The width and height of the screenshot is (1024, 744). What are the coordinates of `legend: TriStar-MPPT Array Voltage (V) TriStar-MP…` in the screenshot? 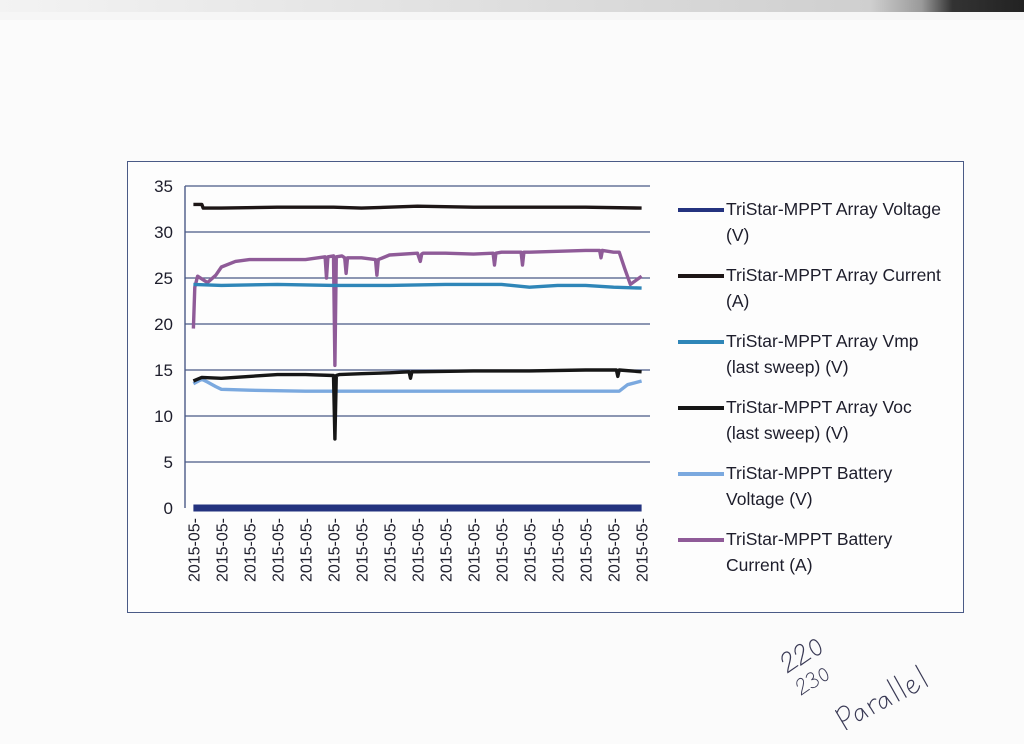 It's located at (813, 394).